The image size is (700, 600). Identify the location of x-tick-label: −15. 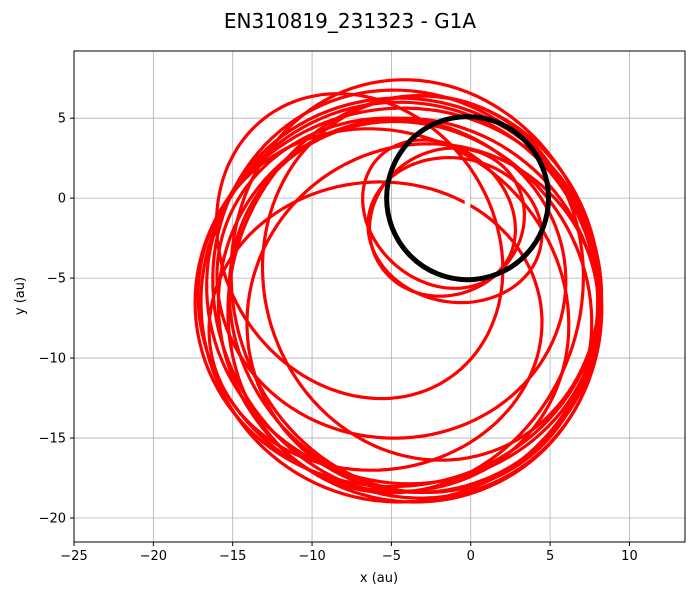
(232, 556).